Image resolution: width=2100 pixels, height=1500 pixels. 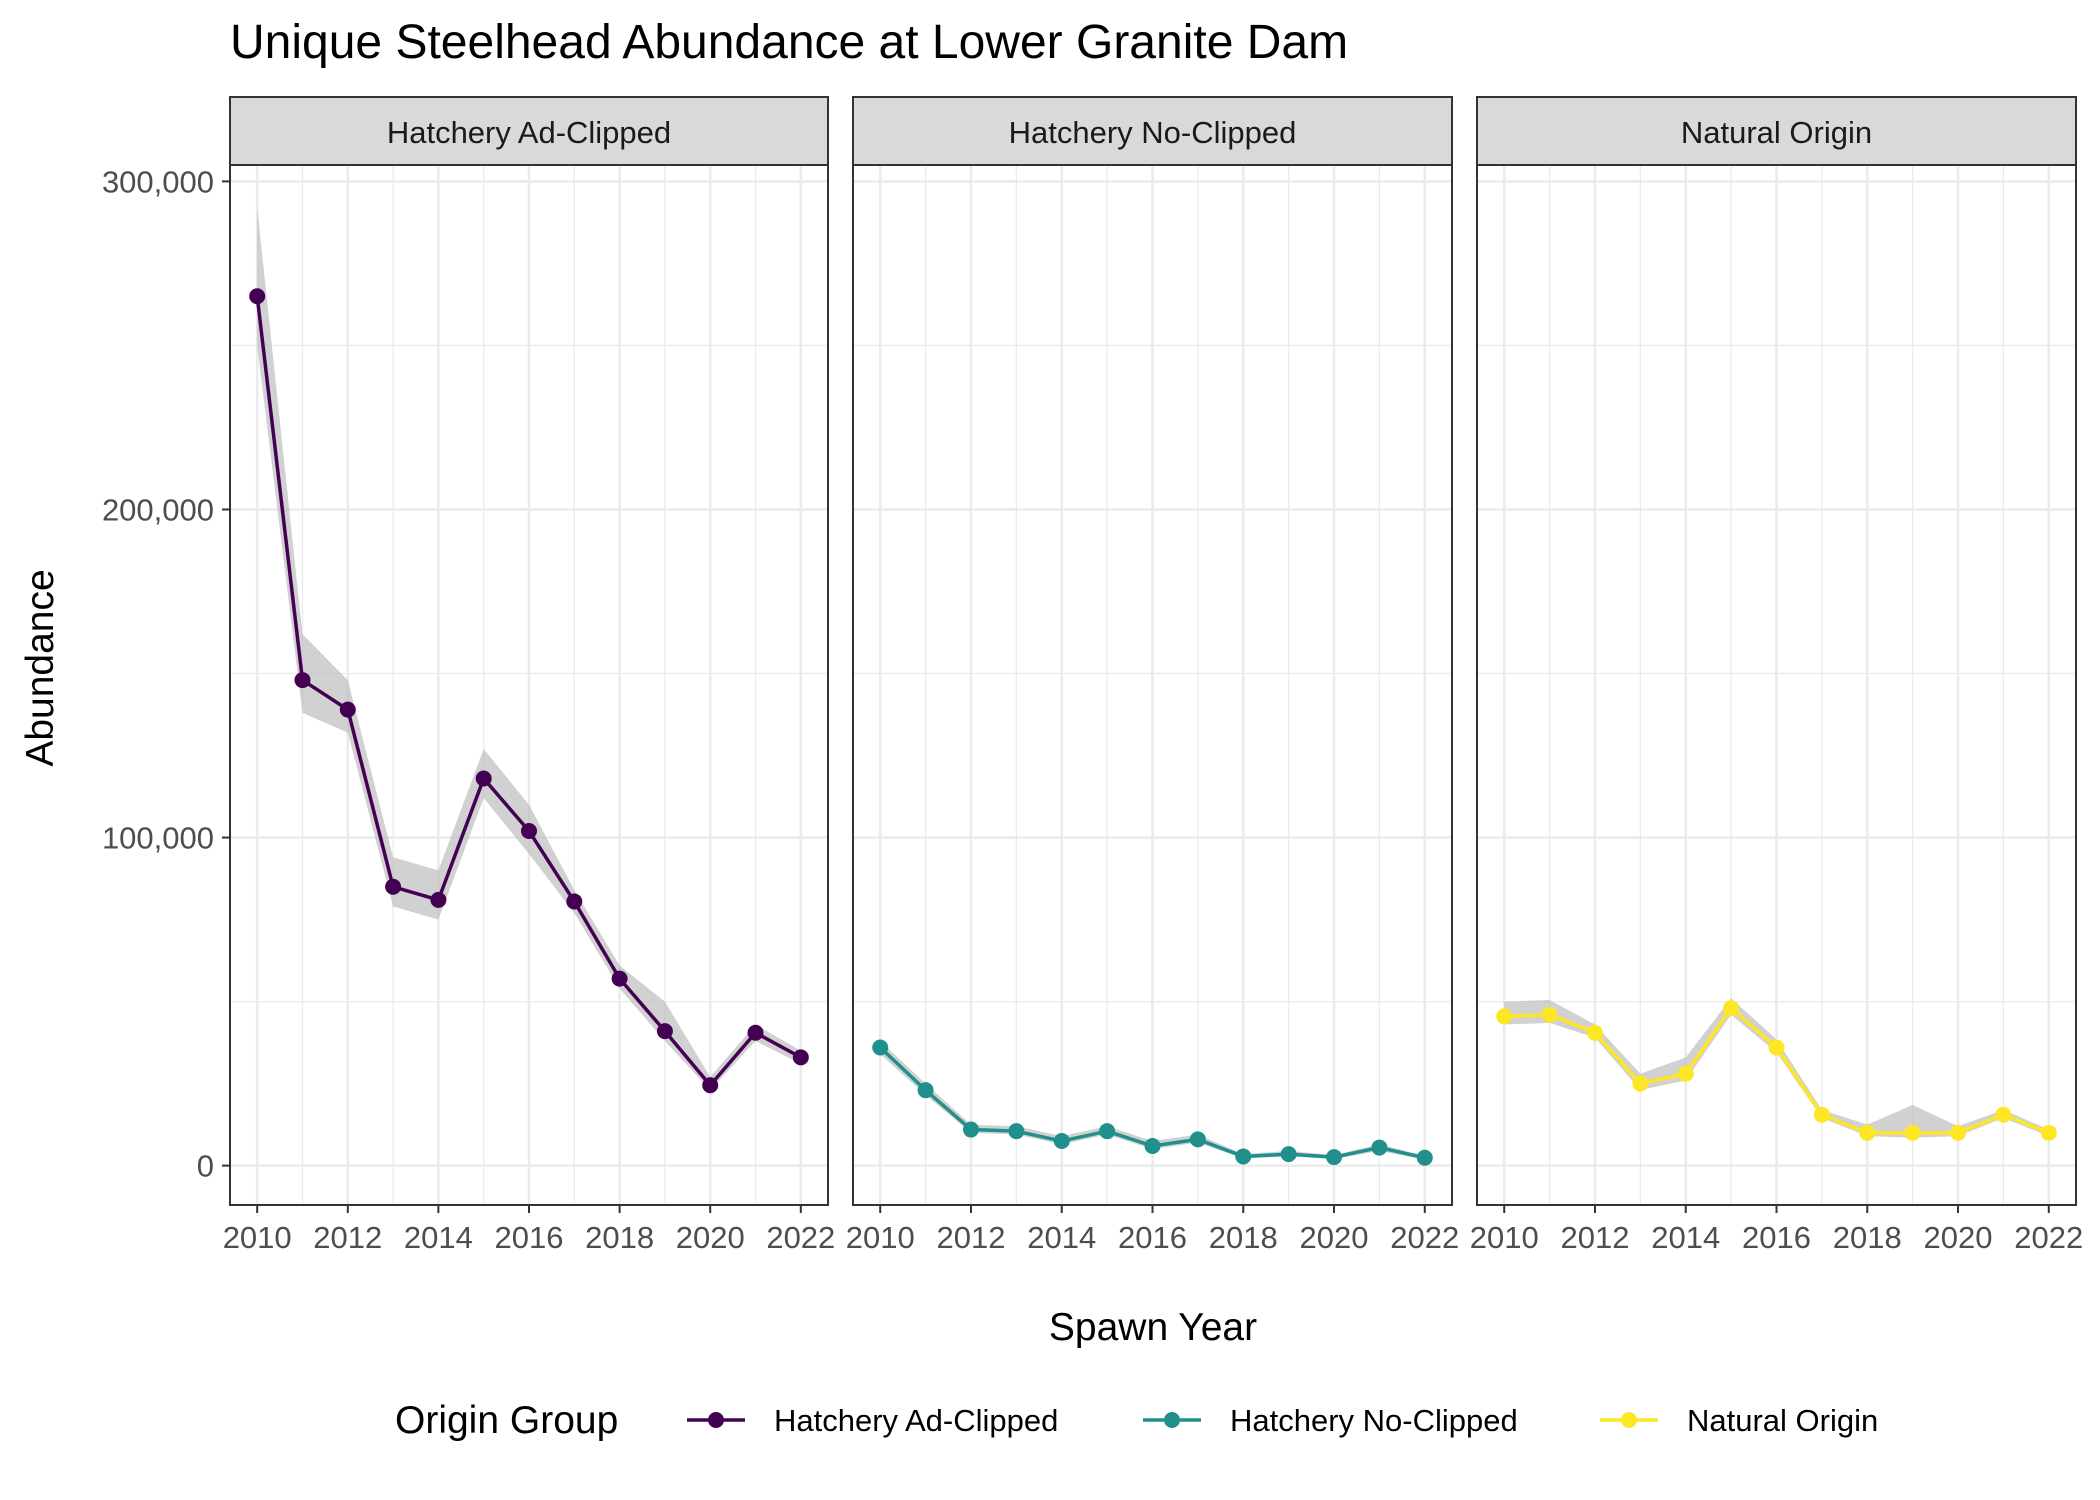 I want to click on facet-strip-label: Hatchery No-Clipped, so click(x=1153, y=132).